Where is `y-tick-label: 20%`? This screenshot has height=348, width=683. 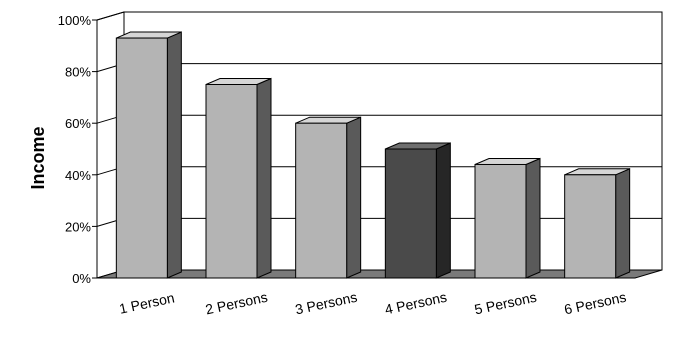
y-tick-label: 20% is located at coordinates (78, 226).